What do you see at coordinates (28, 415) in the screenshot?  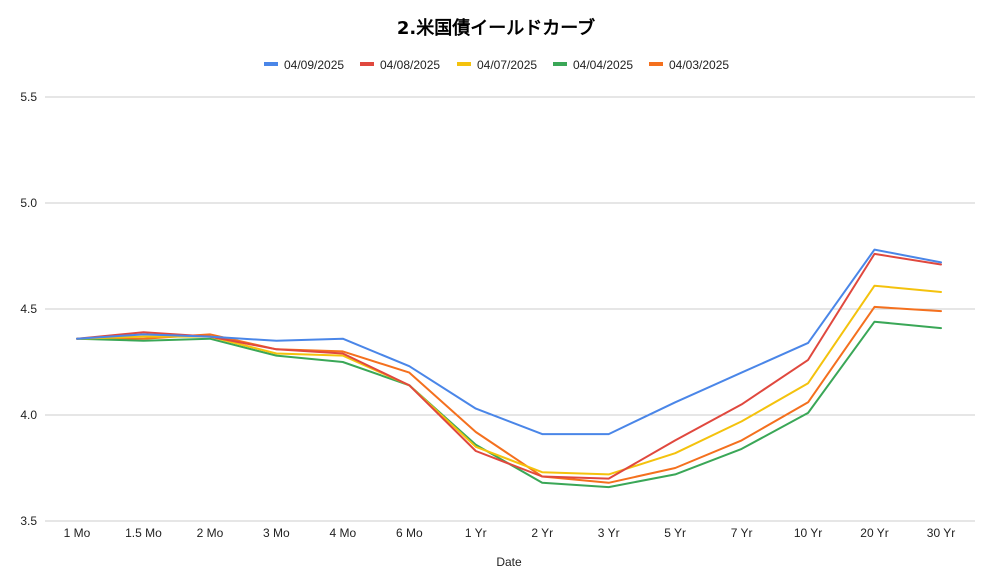 I see `y-tick-label: 4.0` at bounding box center [28, 415].